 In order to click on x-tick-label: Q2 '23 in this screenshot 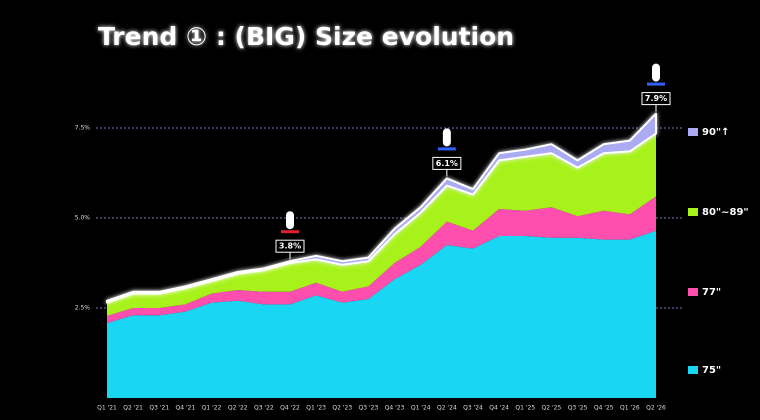, I will do `click(342, 408)`.